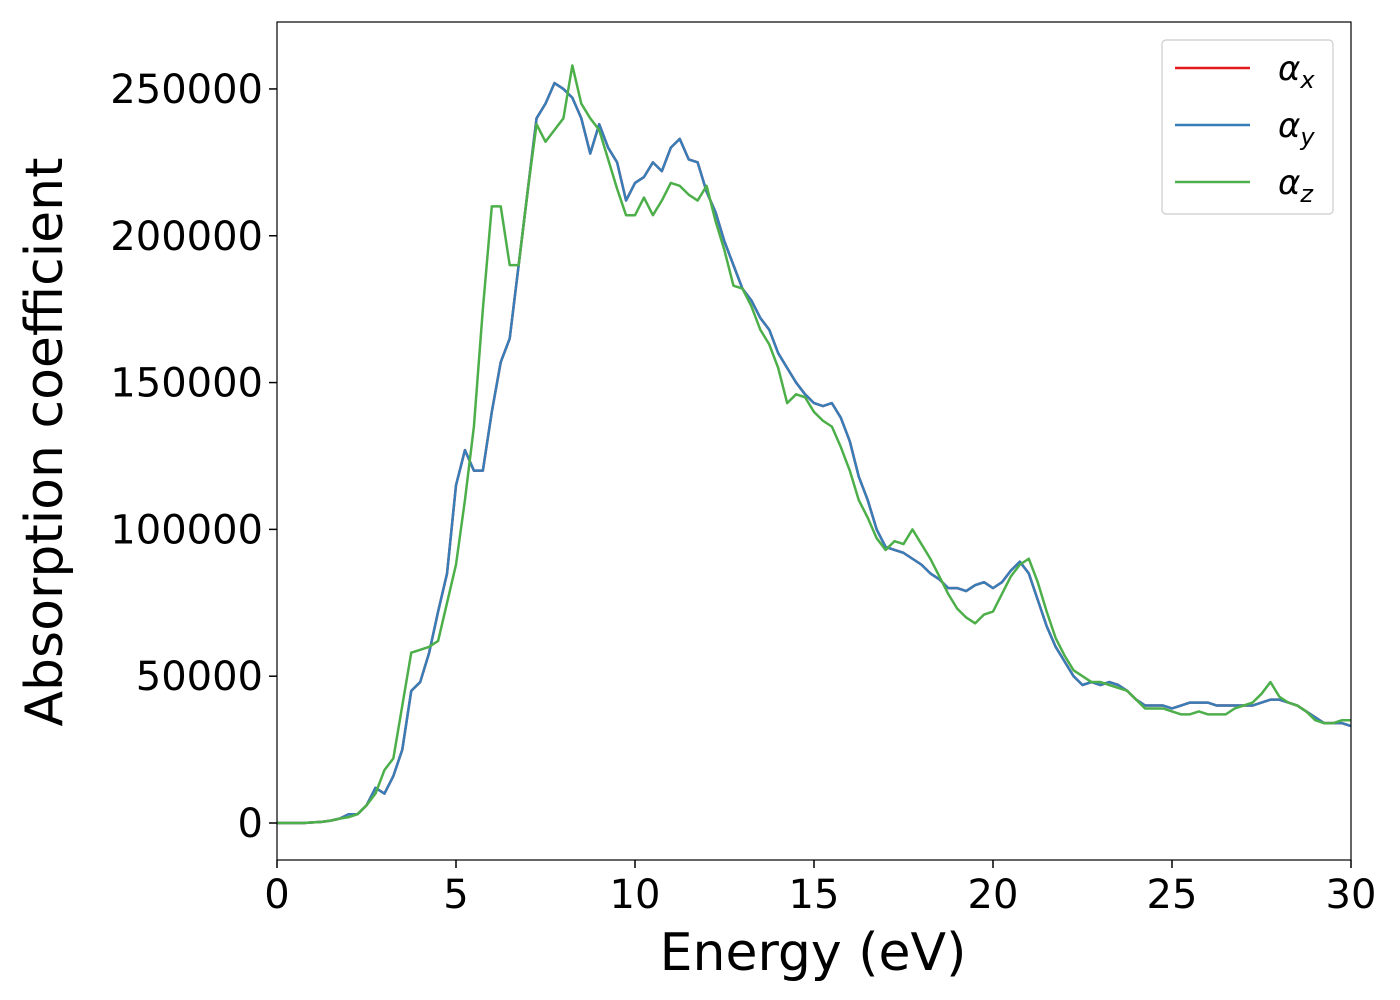 The width and height of the screenshot is (1400, 1000). I want to click on x-tick-label: 25, so click(1172, 895).